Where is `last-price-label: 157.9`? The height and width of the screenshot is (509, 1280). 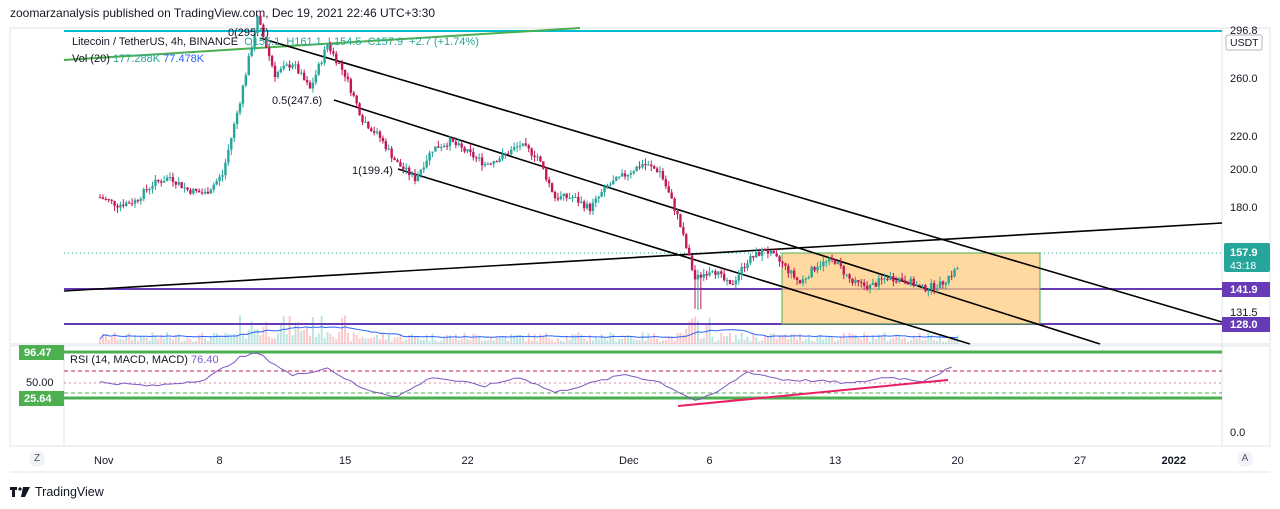 last-price-label: 157.9 is located at coordinates (1244, 253).